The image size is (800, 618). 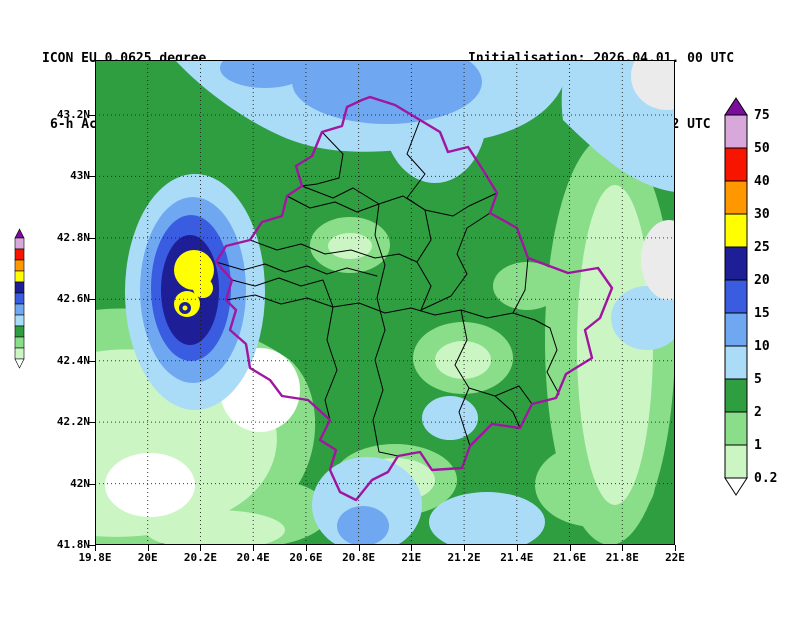 What do you see at coordinates (73, 422) in the screenshot?
I see `lat-tick-label: 42.2N` at bounding box center [73, 422].